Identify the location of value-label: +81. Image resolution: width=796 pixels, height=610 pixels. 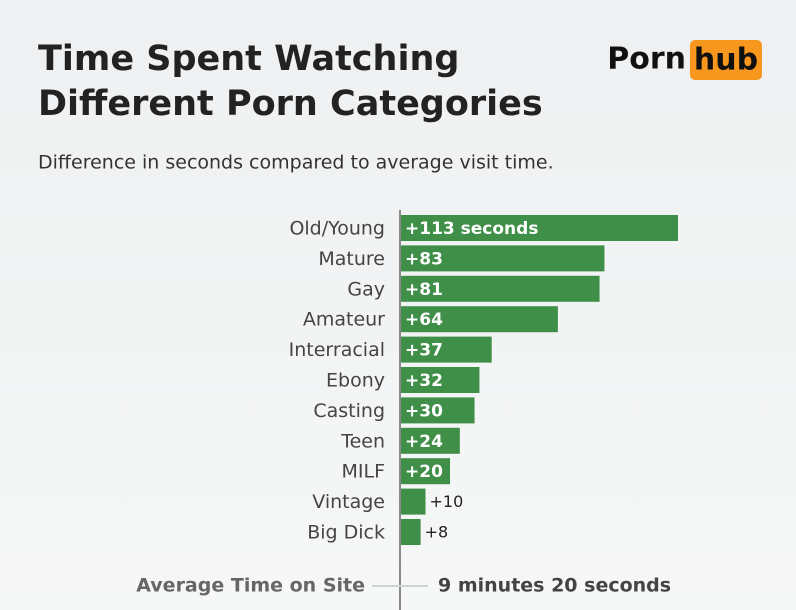
(424, 290).